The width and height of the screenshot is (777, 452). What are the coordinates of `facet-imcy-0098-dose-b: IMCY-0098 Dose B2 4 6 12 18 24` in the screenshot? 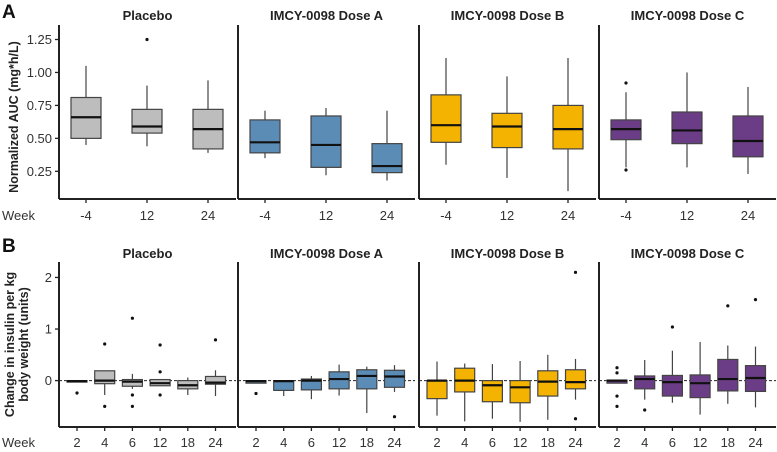 It's located at (507, 348).